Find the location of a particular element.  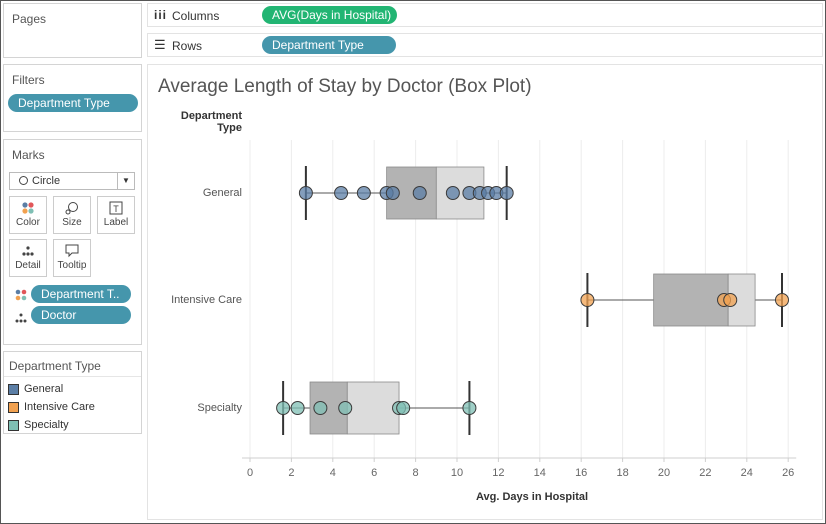

x-axis-title: Avg. Days in Hospital is located at coordinates (532, 497).